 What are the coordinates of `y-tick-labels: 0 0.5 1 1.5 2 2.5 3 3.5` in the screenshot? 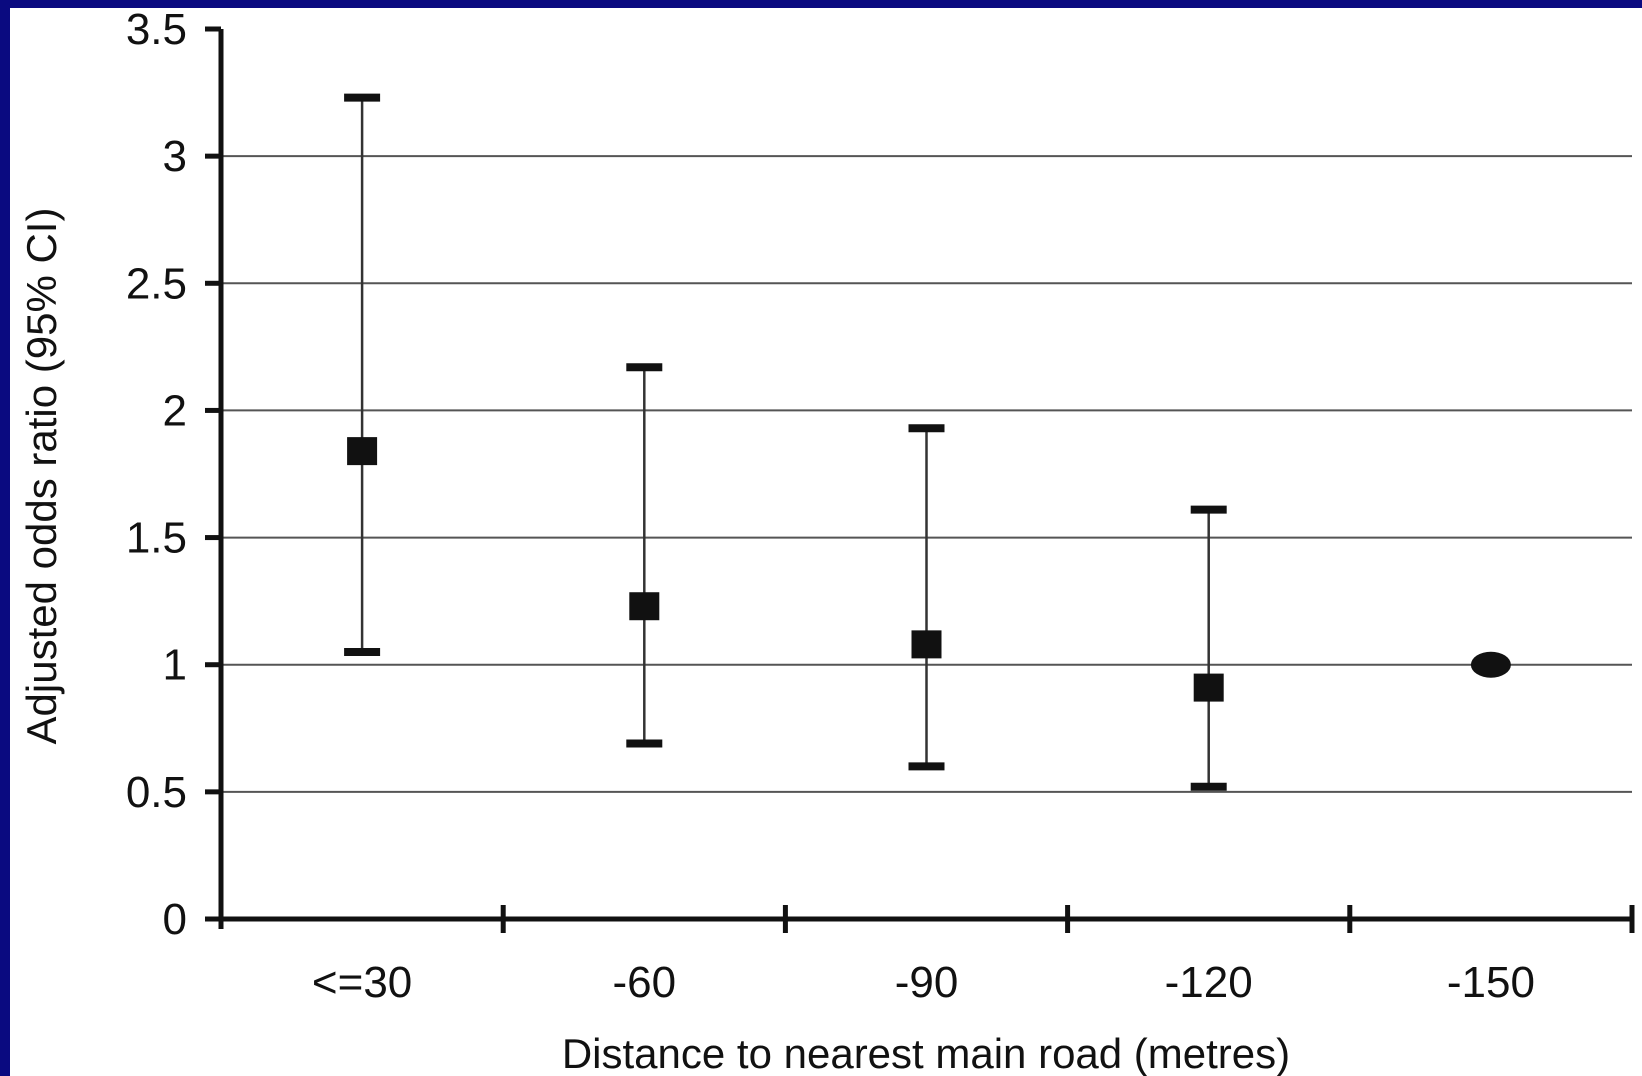 It's located at (156, 474).